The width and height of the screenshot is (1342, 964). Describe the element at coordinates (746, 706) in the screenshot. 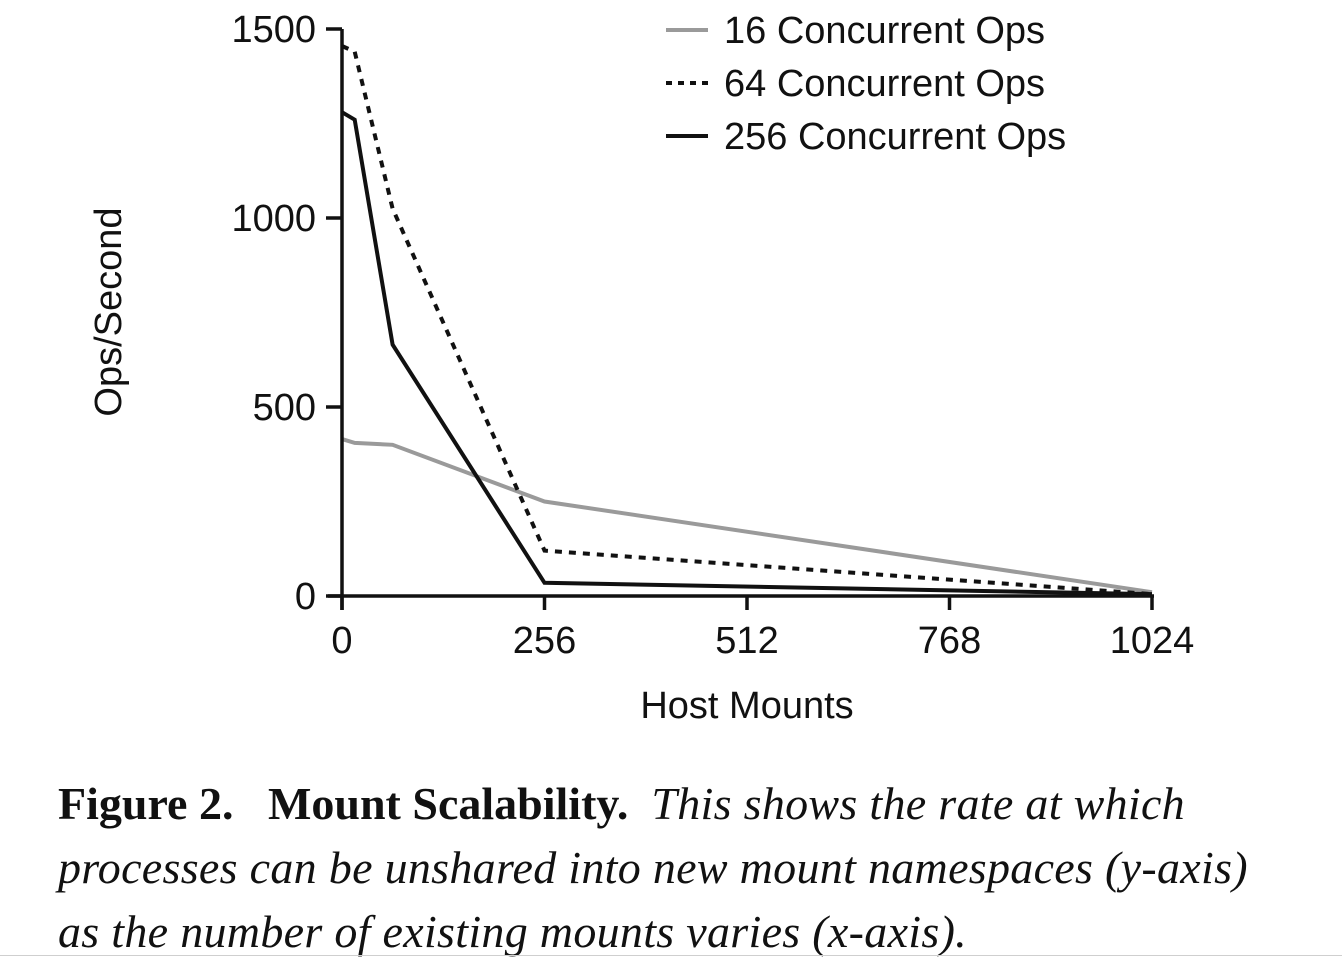

I see `x-axis-label: Host Mounts` at that location.